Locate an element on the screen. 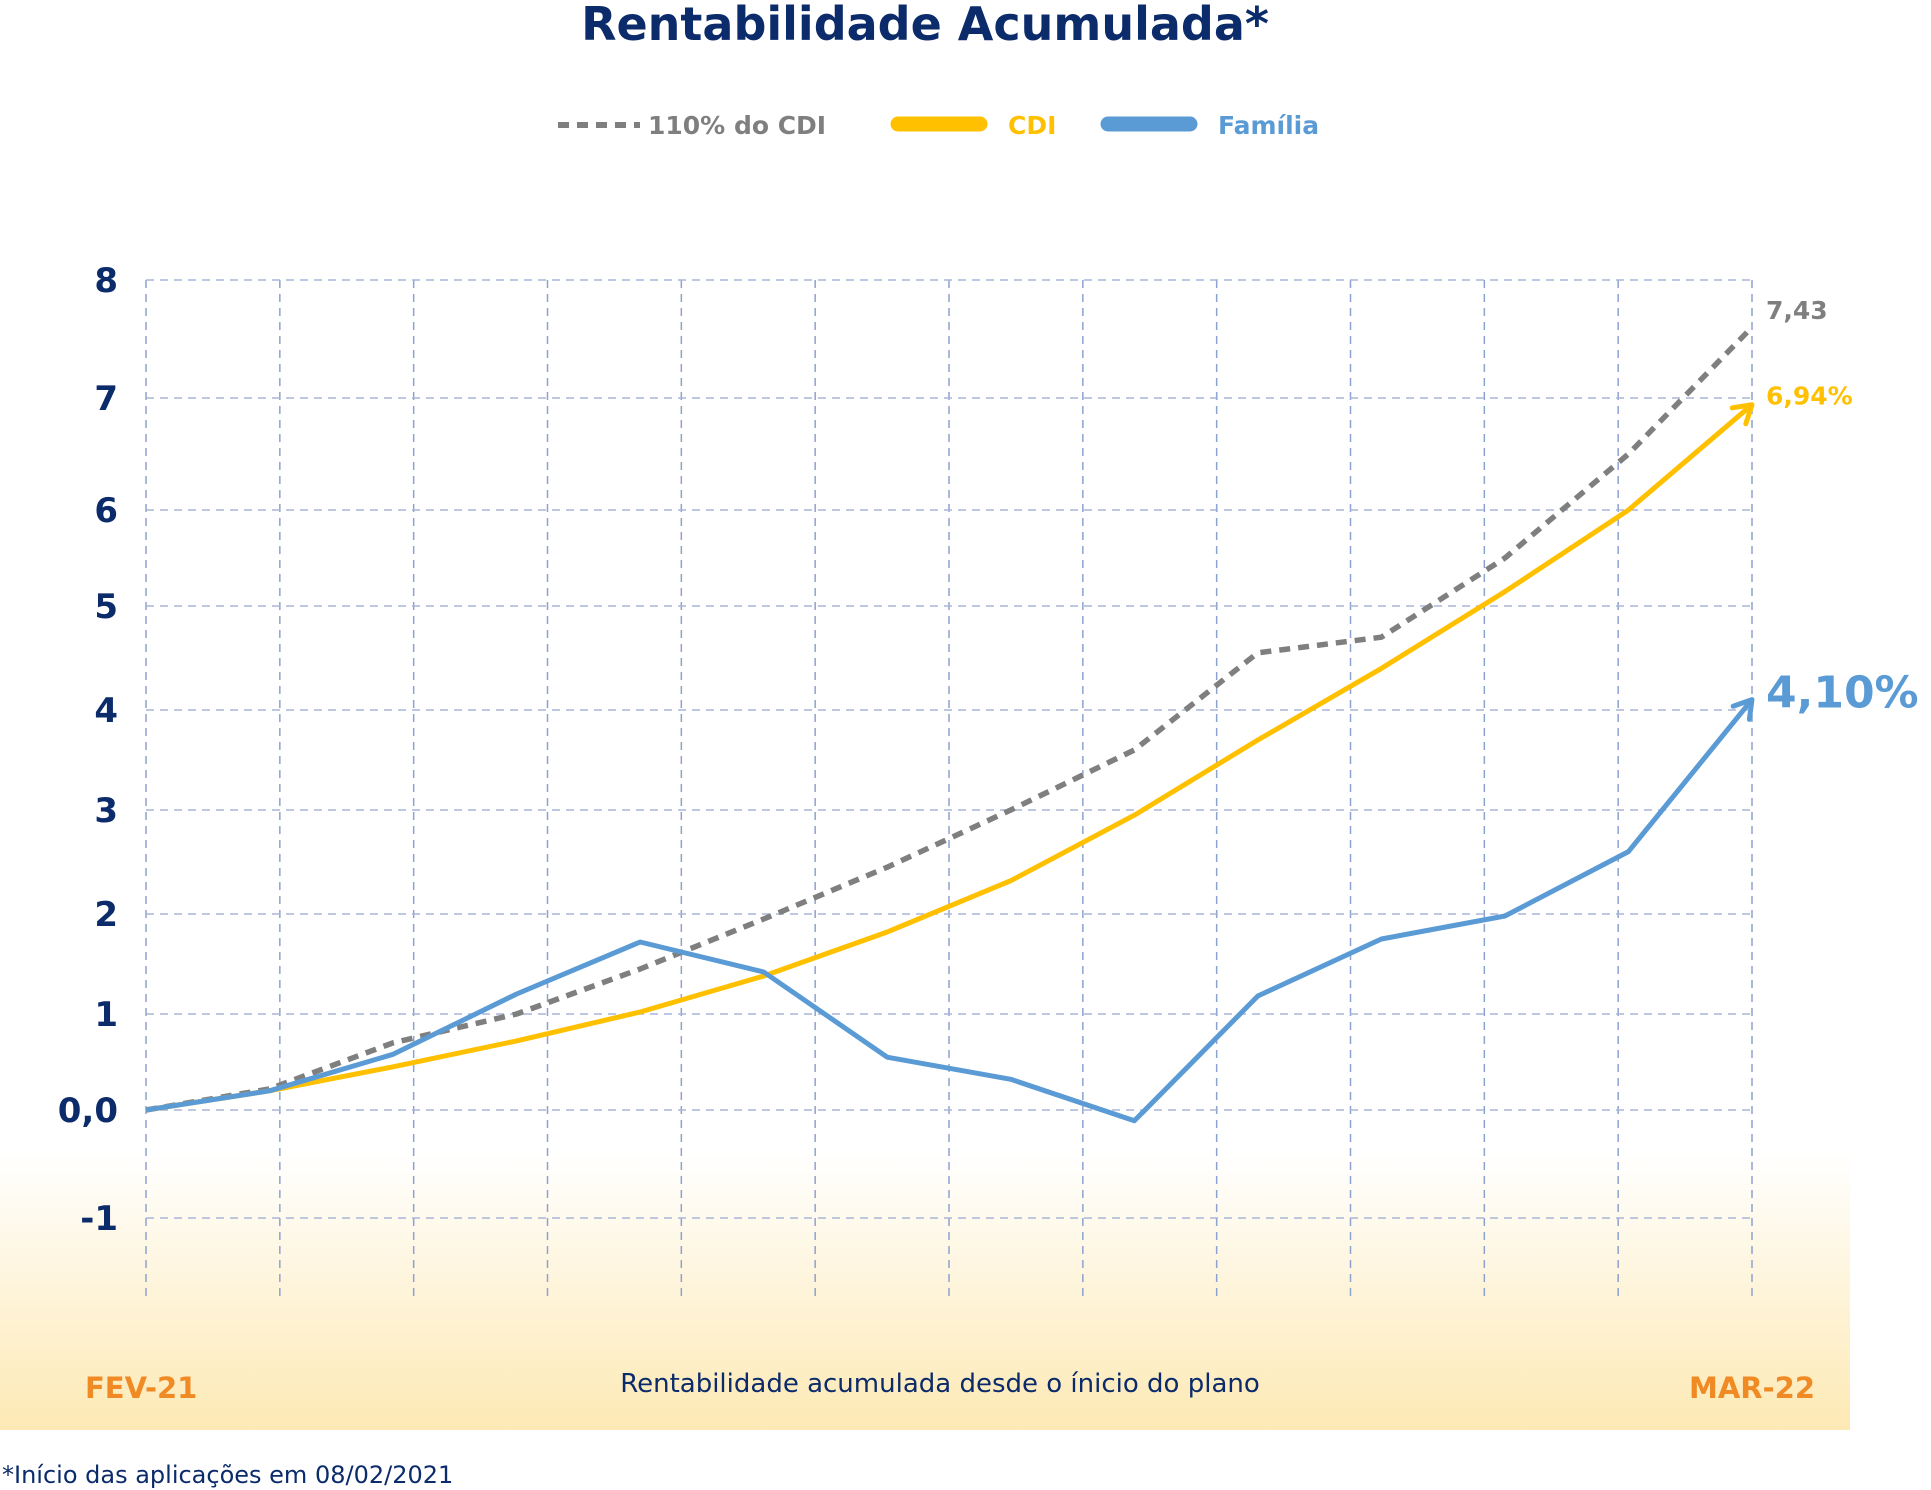  legend-label-familia: Família is located at coordinates (1268, 125).